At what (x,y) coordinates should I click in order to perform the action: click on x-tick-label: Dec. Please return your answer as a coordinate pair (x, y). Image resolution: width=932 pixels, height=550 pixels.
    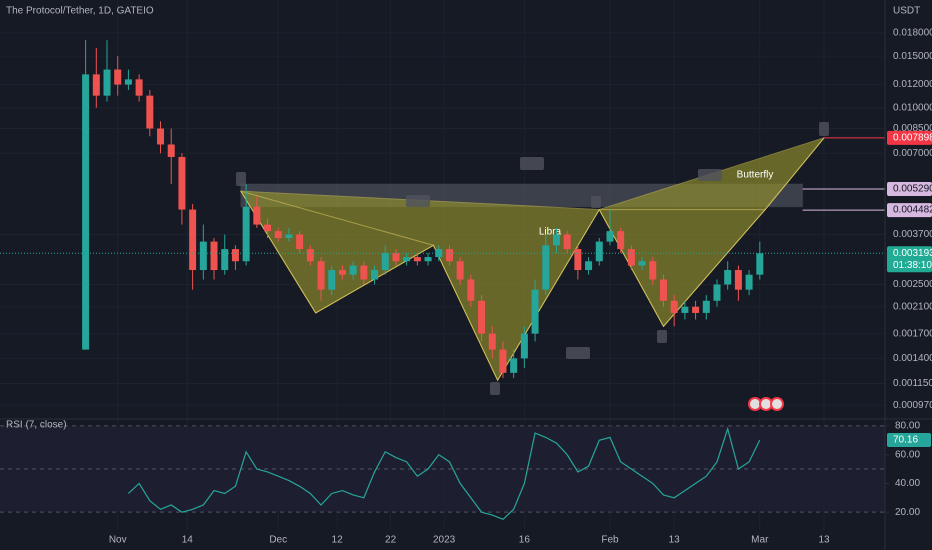
    Looking at the image, I should click on (278, 540).